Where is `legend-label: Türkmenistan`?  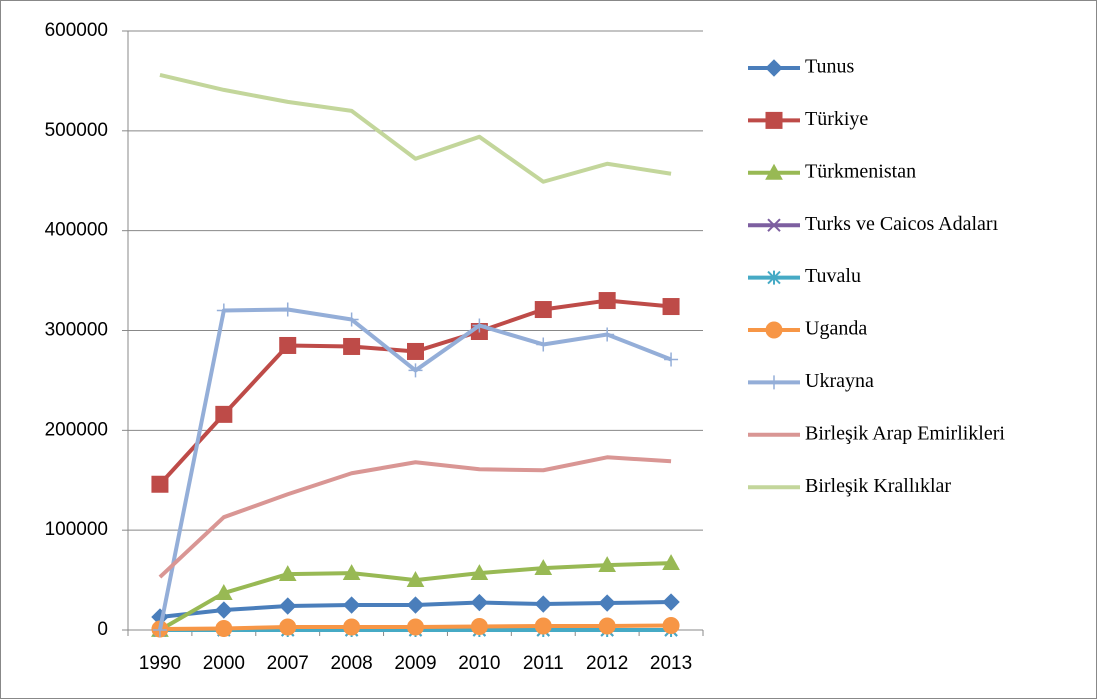
legend-label: Türkmenistan is located at coordinates (860, 171).